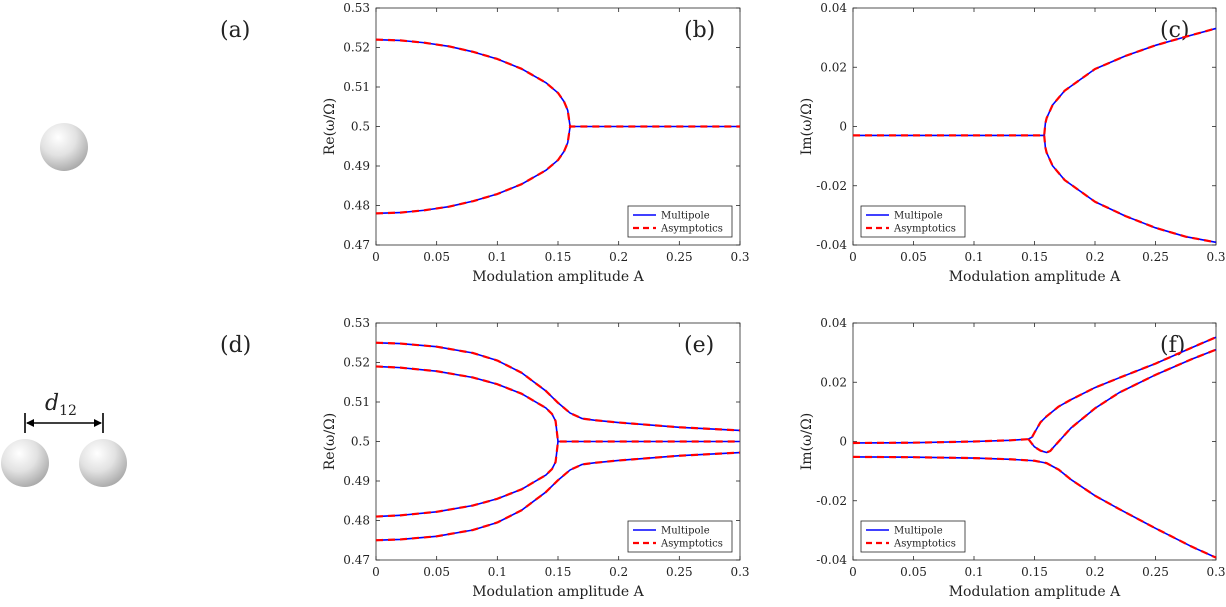 Image resolution: width=1226 pixels, height=607 pixels. I want to click on separation-label: d12, so click(61, 405).